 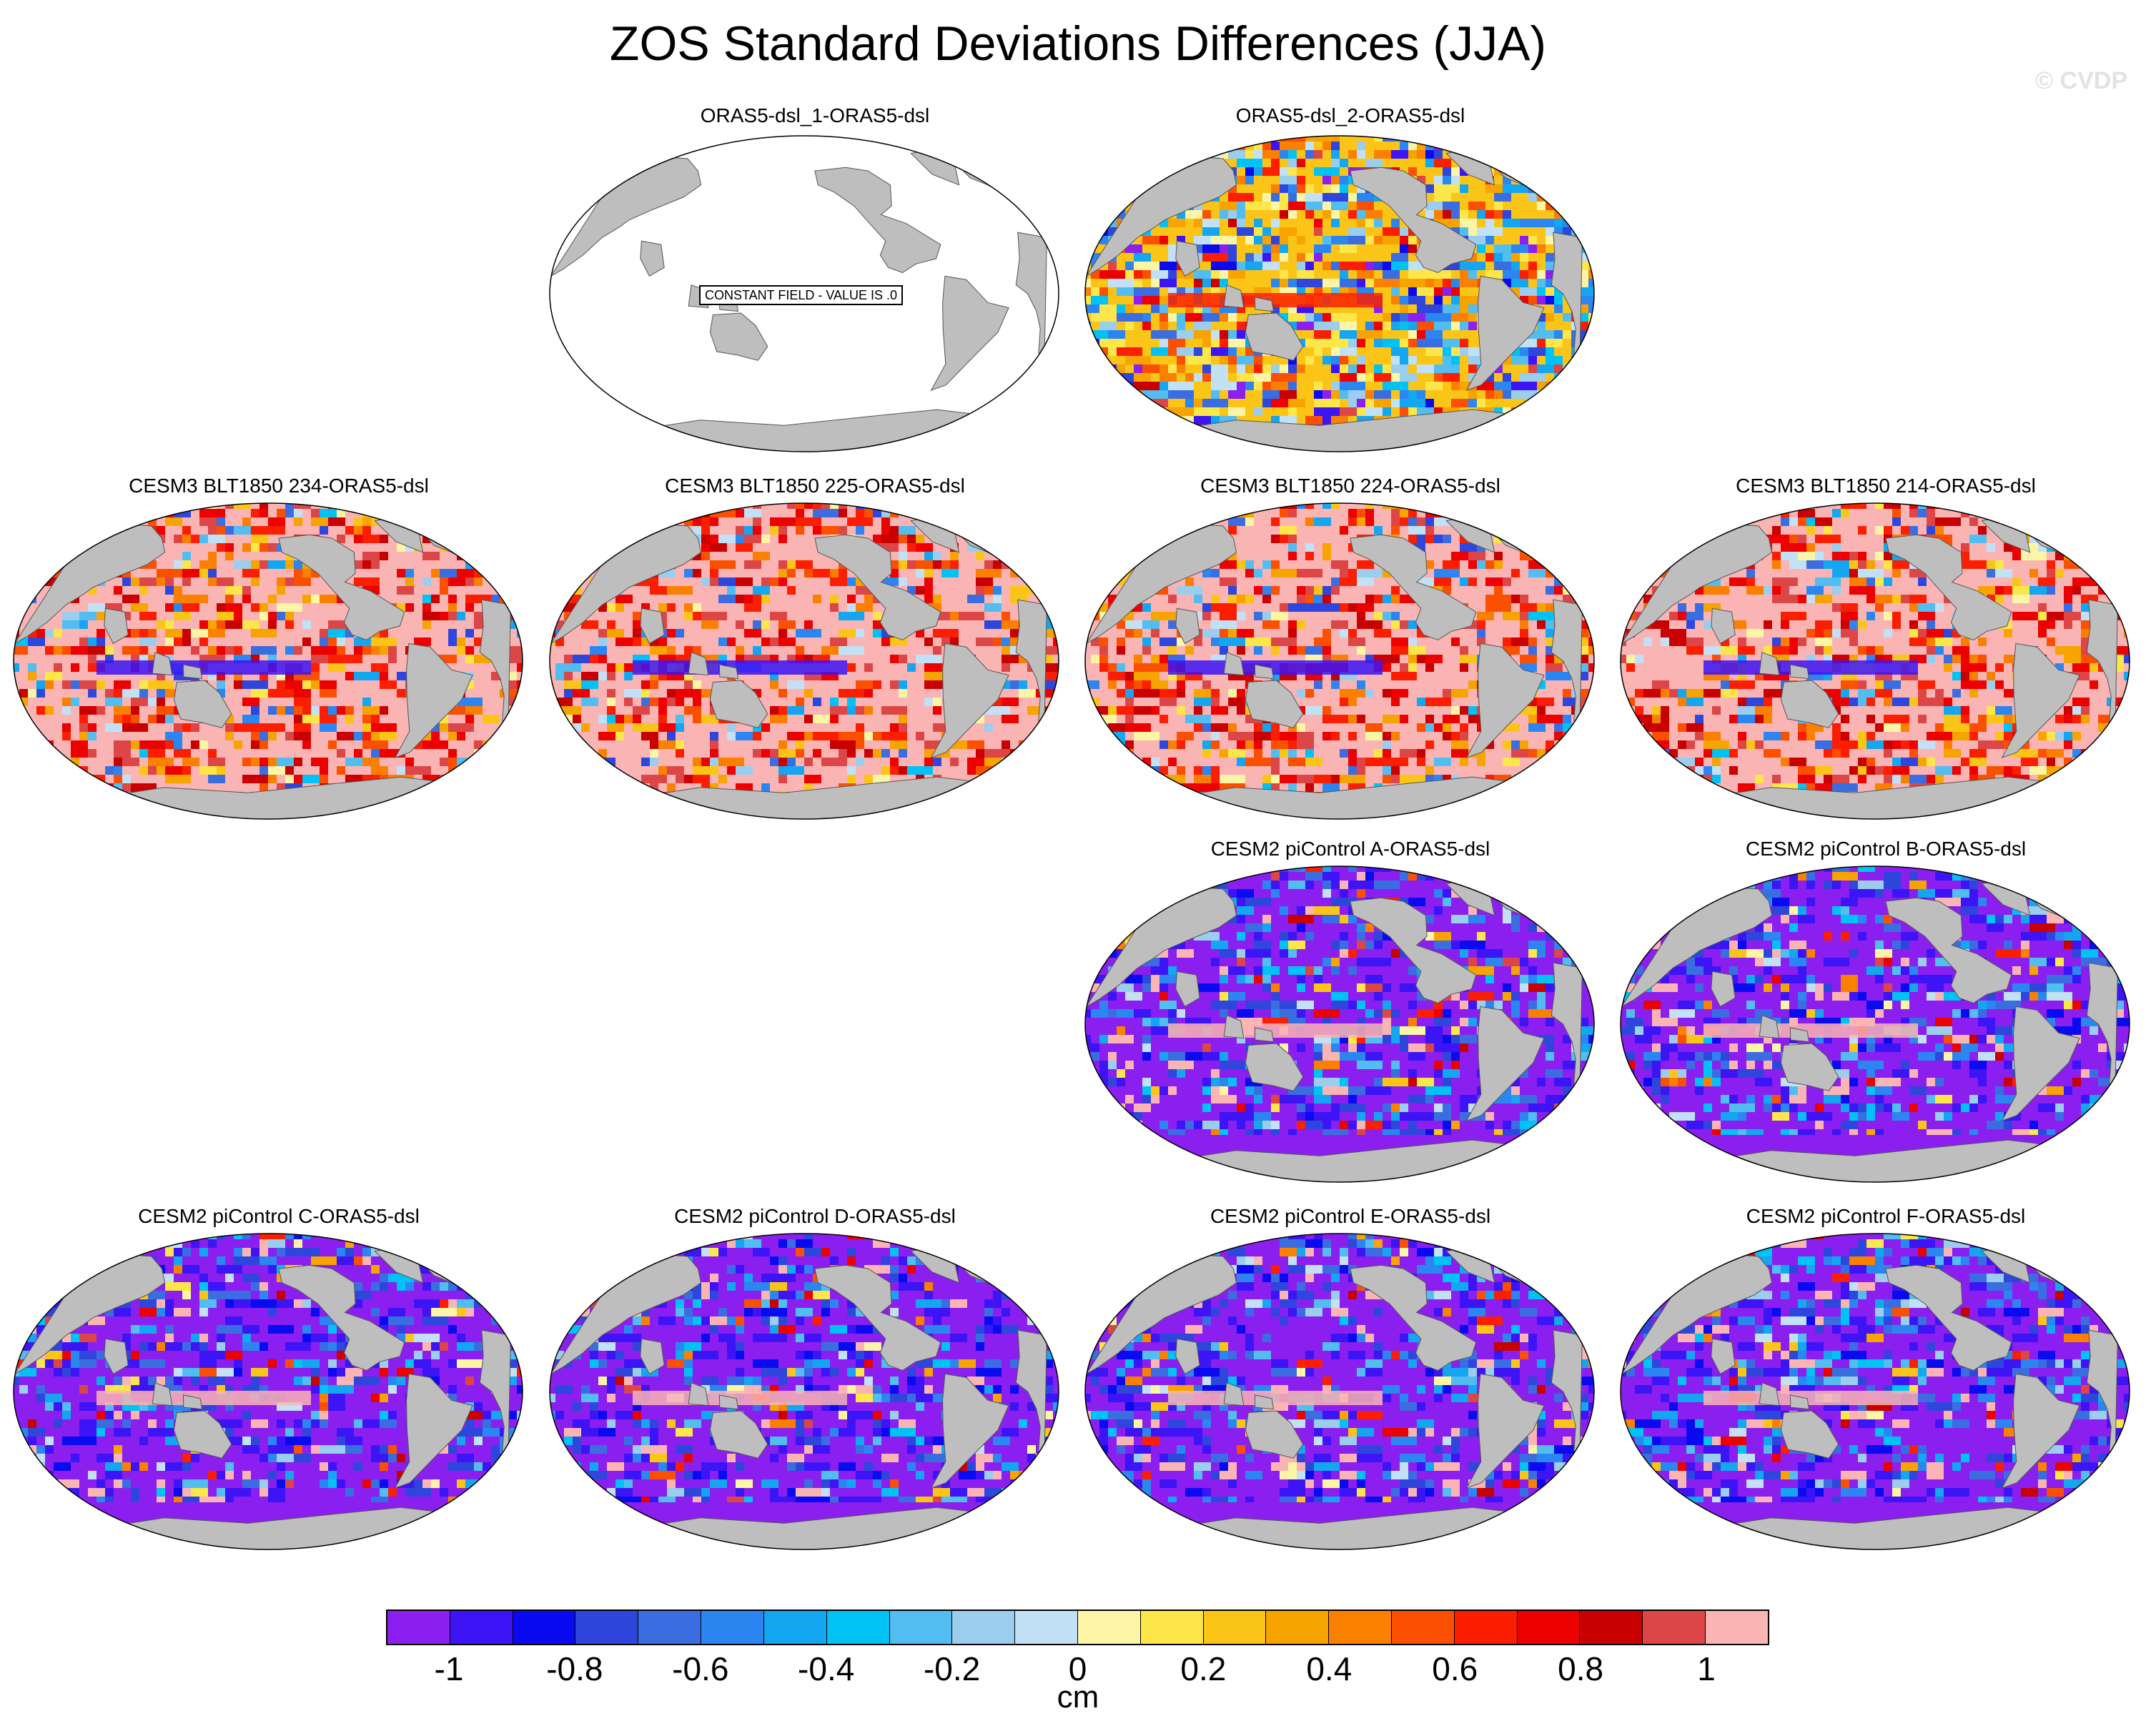 What do you see at coordinates (574, 1668) in the screenshot?
I see `colorbar-tick-label: -0.8` at bounding box center [574, 1668].